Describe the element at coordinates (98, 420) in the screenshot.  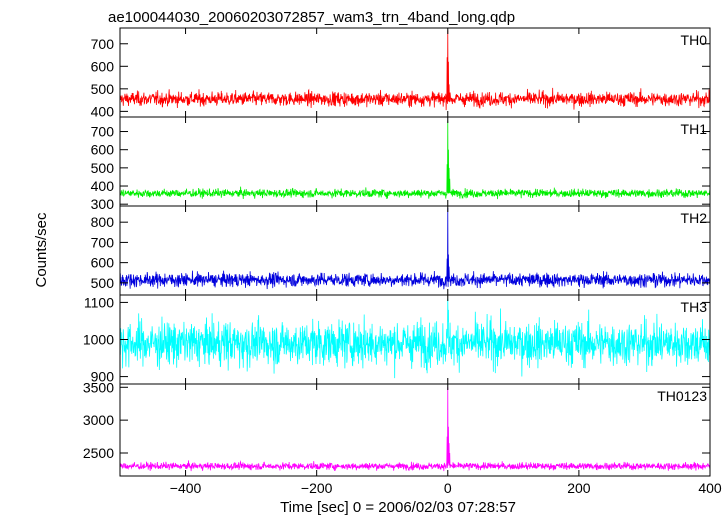
I see `y-tick-label: 3000` at that location.